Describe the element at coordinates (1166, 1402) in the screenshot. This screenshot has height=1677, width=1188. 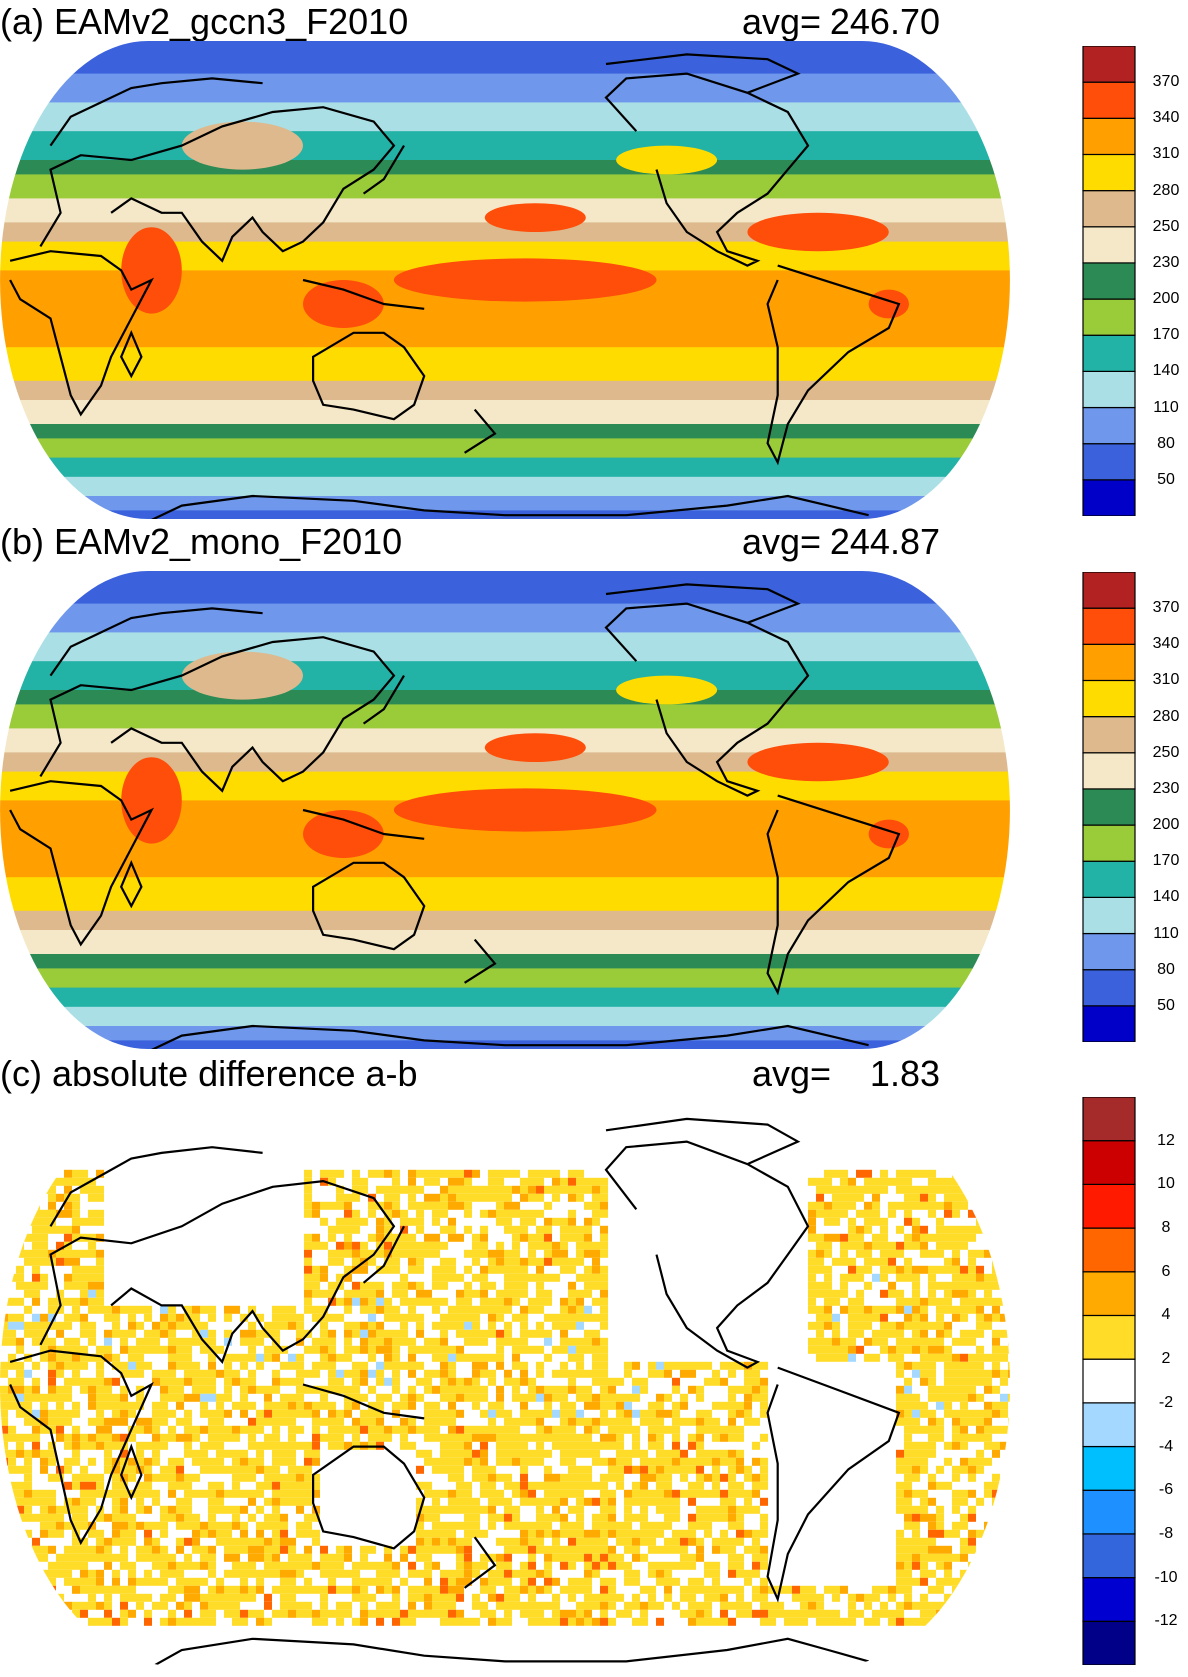
I see `colorbar-label: -2` at that location.